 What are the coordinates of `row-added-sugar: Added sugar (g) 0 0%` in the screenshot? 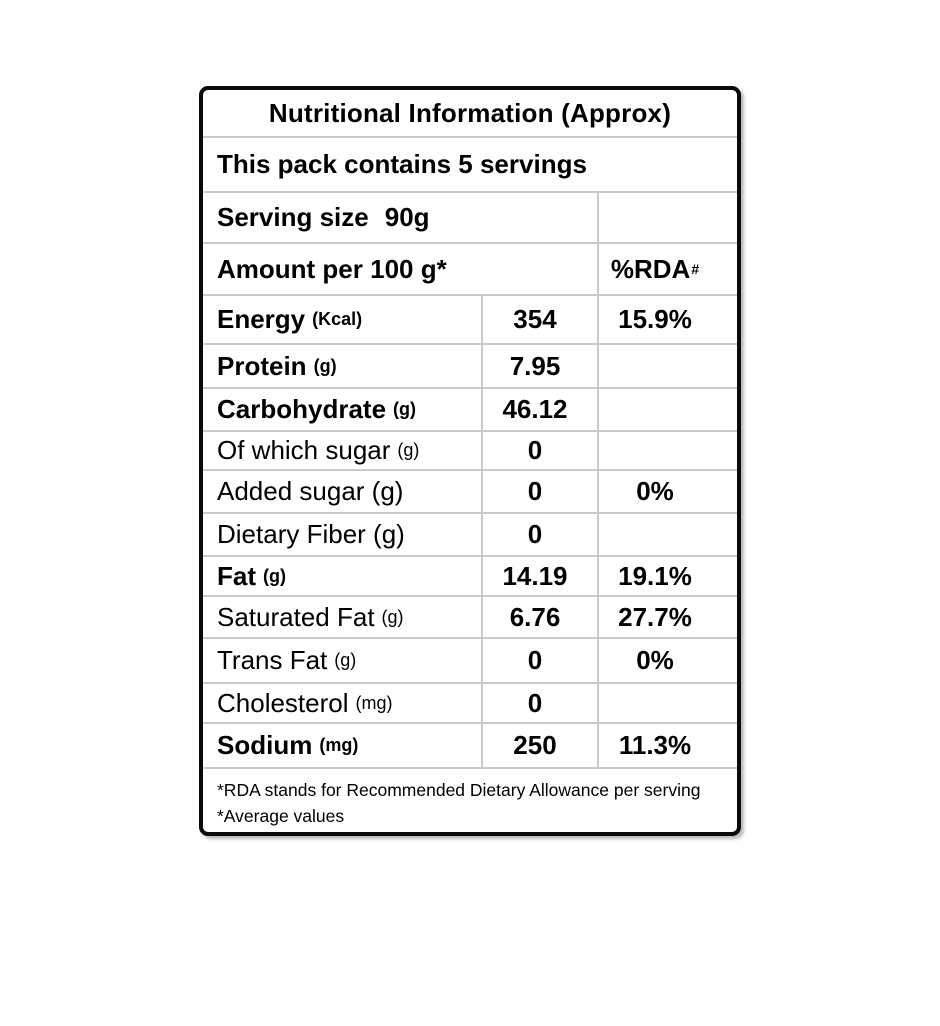 It's located at (470, 492).